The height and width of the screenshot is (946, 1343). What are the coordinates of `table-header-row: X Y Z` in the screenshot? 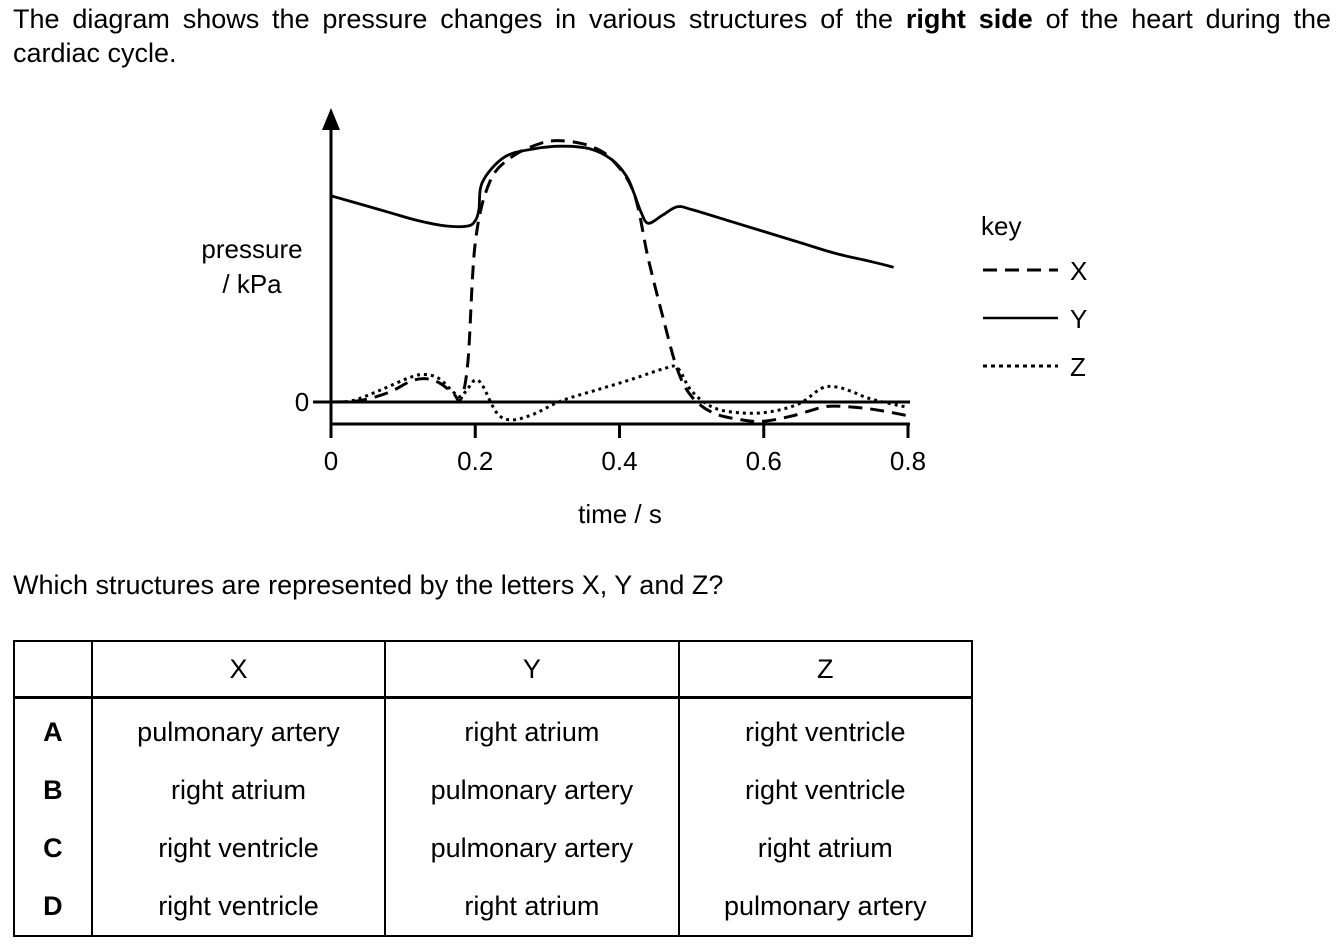 It's located at (493, 670).